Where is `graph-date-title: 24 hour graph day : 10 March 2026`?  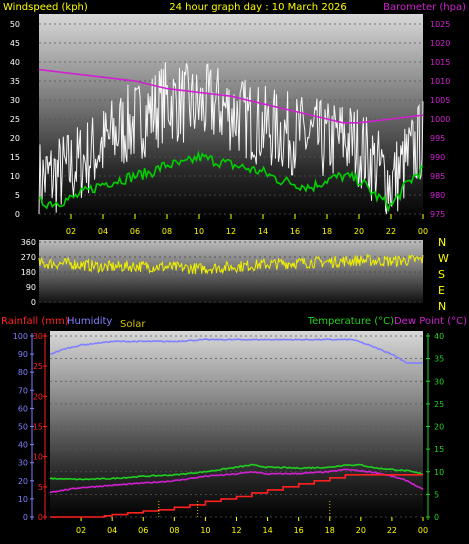
graph-date-title: 24 hour graph day : 10 March 2026 is located at coordinates (258, 7).